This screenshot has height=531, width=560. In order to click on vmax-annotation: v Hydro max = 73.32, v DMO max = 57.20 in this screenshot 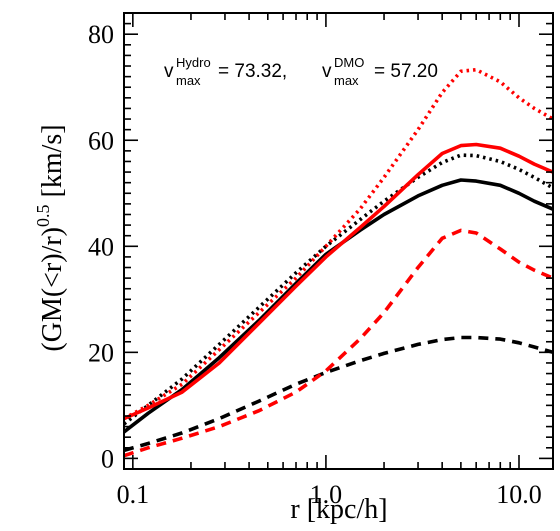, I will do `click(301, 71)`.